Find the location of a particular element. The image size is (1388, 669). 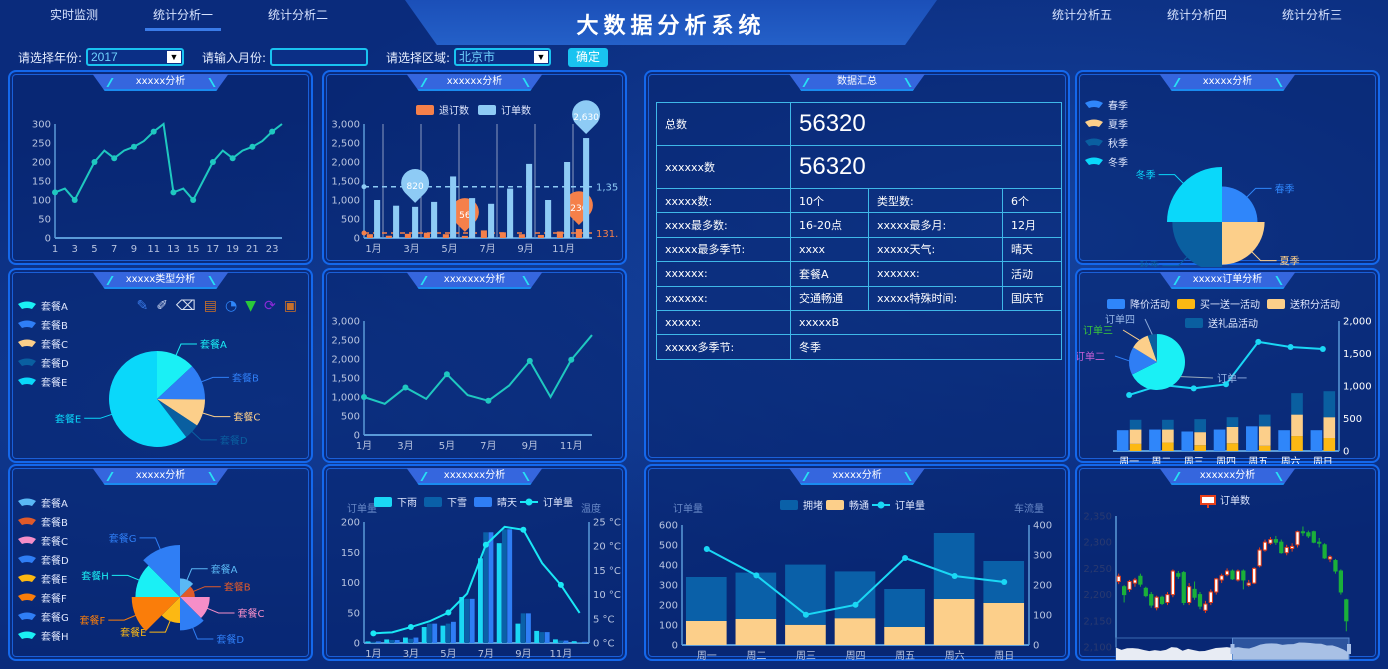

pie-slice is located at coordinates (1152, 348).